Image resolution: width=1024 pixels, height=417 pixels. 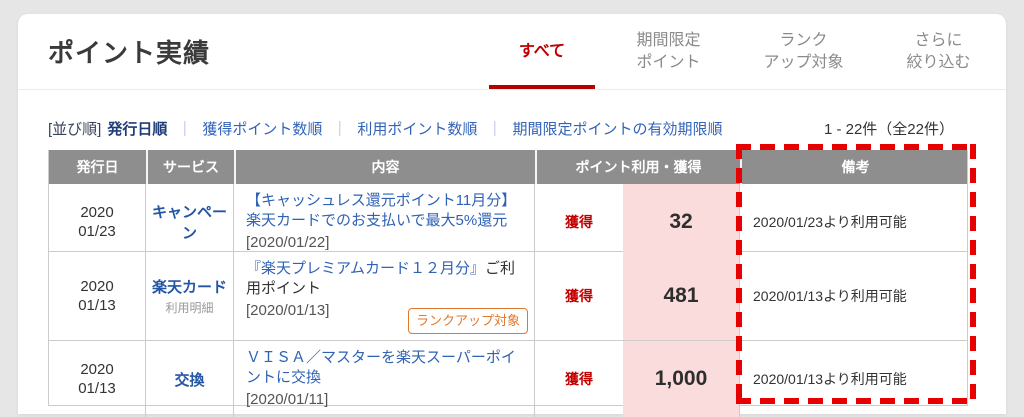 What do you see at coordinates (137, 129) in the screenshot?
I see `sort-option-issue-date: 発行日順` at bounding box center [137, 129].